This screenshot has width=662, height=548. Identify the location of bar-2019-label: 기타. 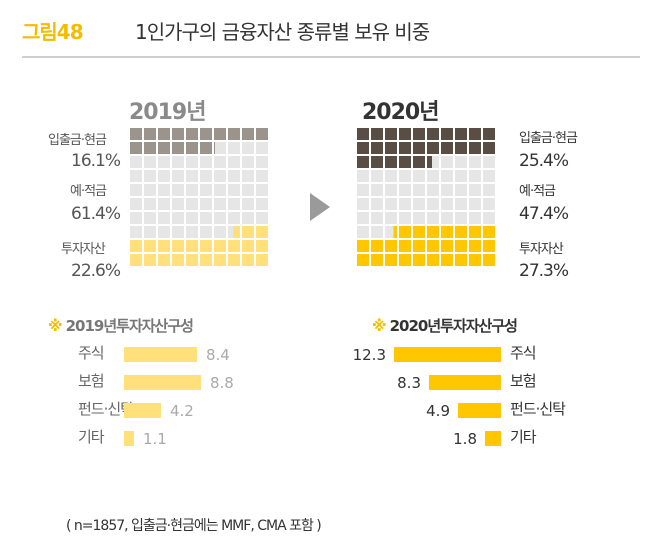
(91, 437).